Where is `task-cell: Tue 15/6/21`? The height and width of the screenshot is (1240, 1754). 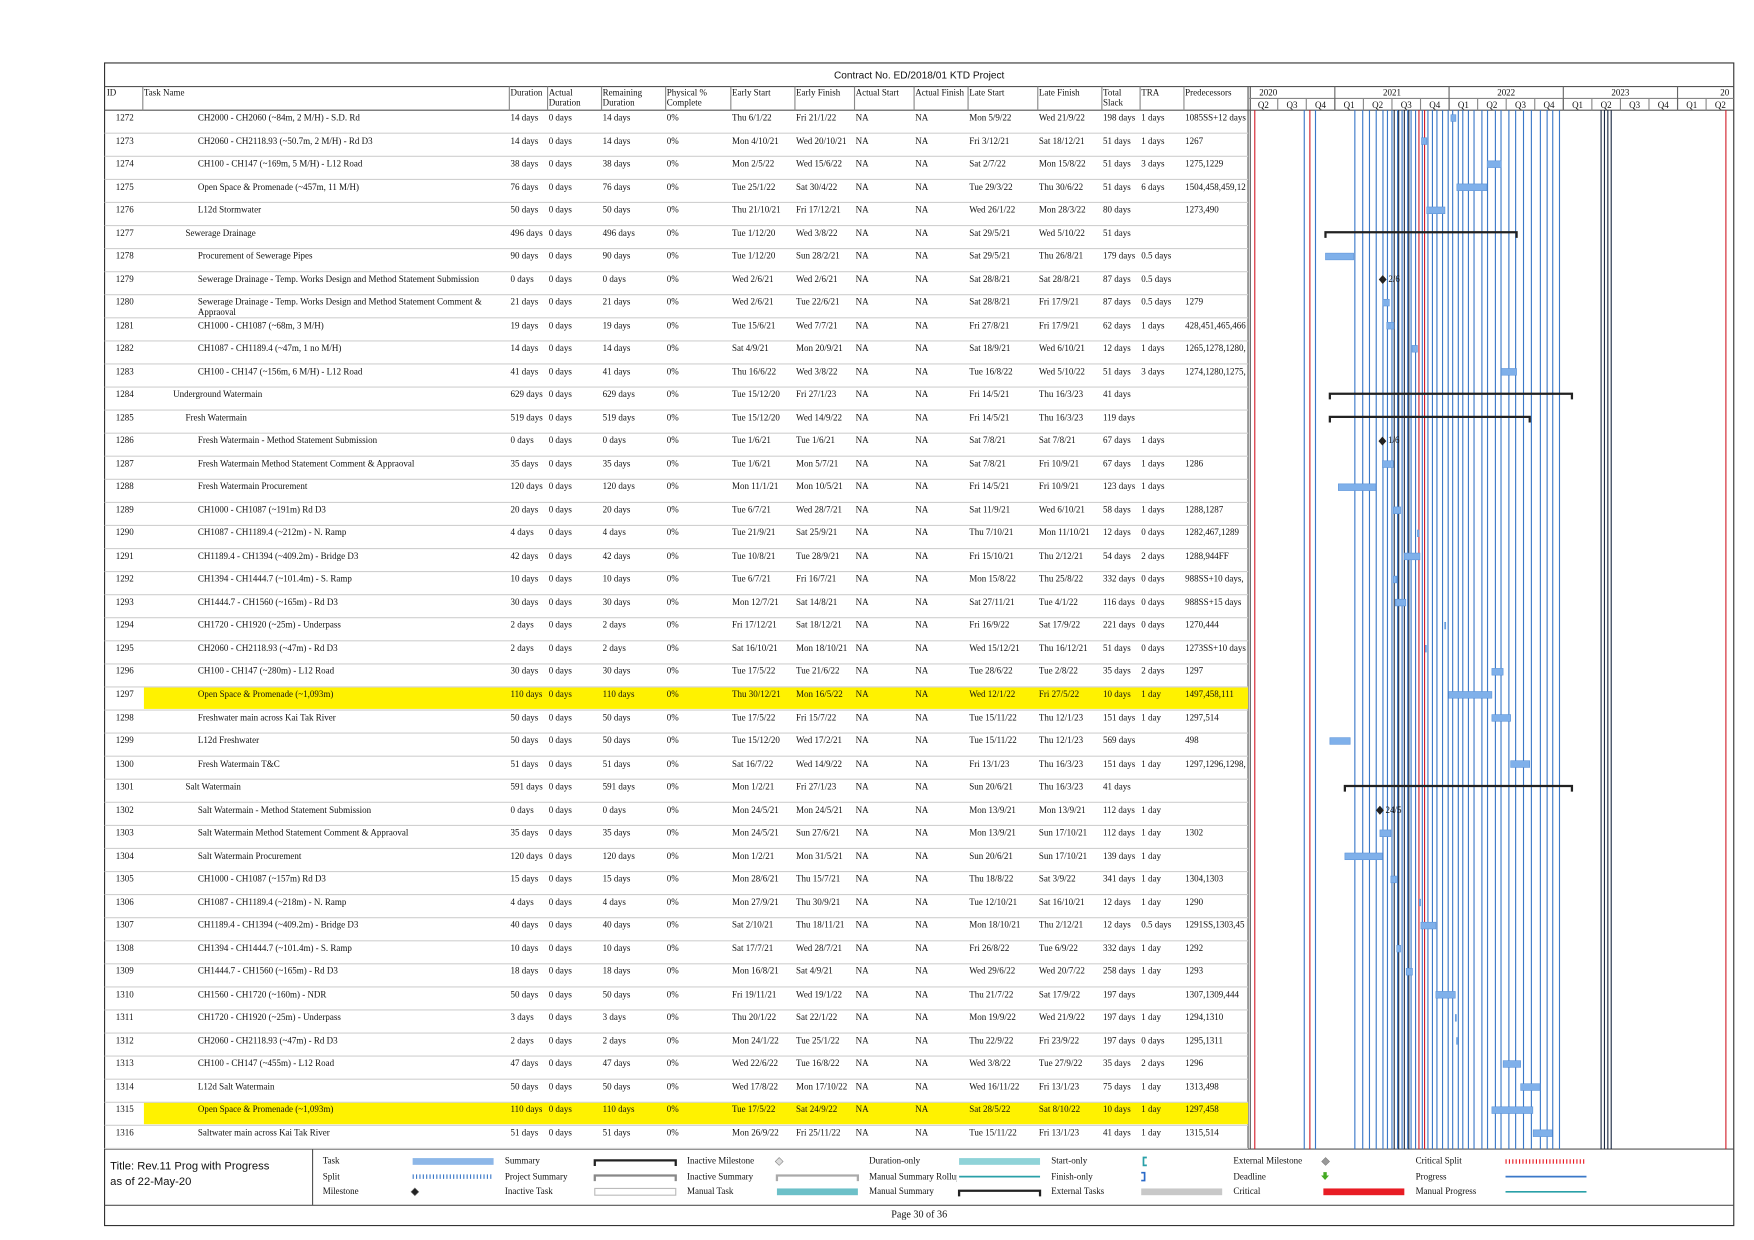 task-cell: Tue 15/6/21 is located at coordinates (753, 326).